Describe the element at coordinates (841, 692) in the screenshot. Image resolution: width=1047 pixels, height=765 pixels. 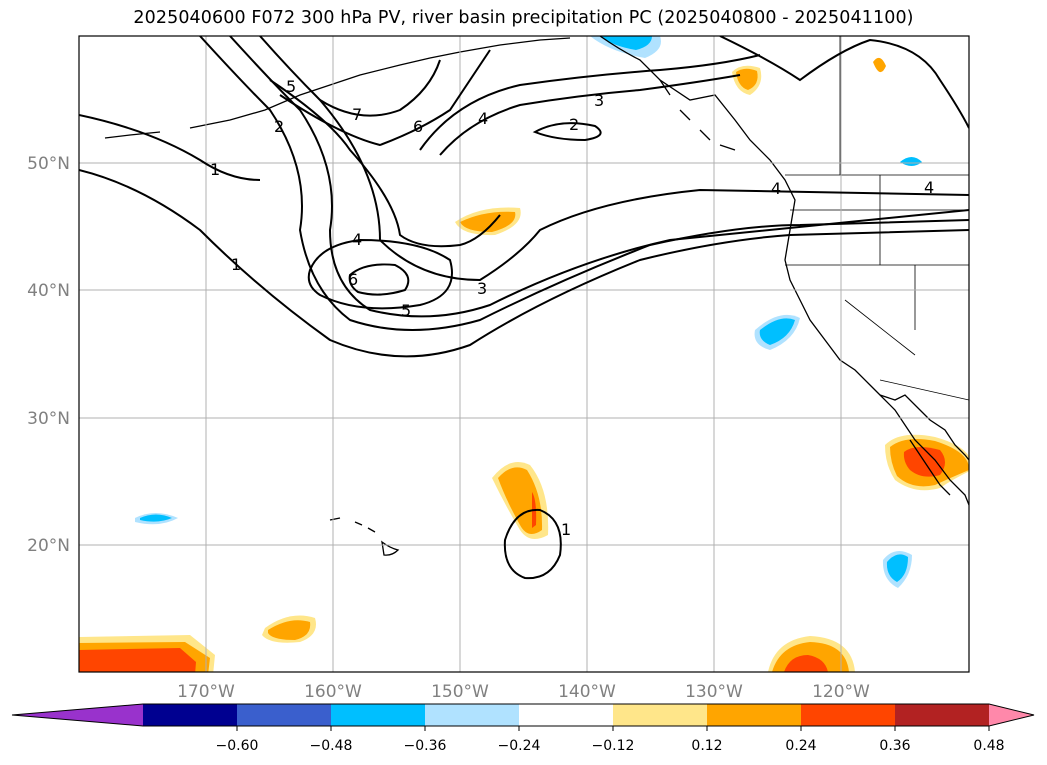
I see `lon-label-120w: 120°W` at that location.